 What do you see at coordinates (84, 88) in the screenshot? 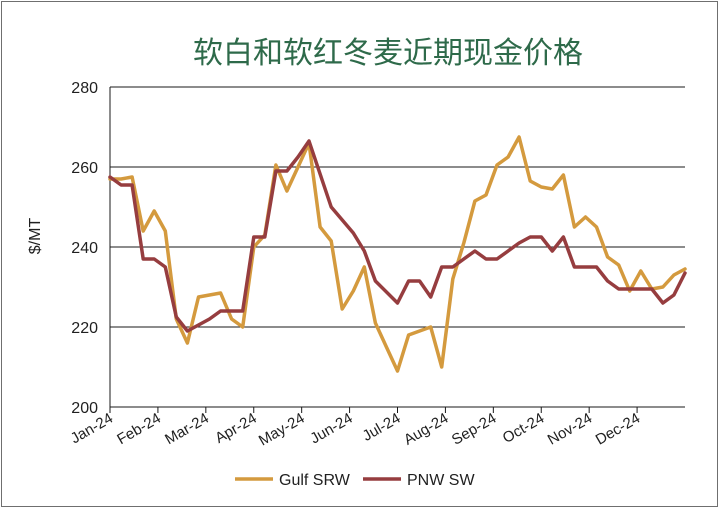
I see `y-tick-label: 280` at bounding box center [84, 88].